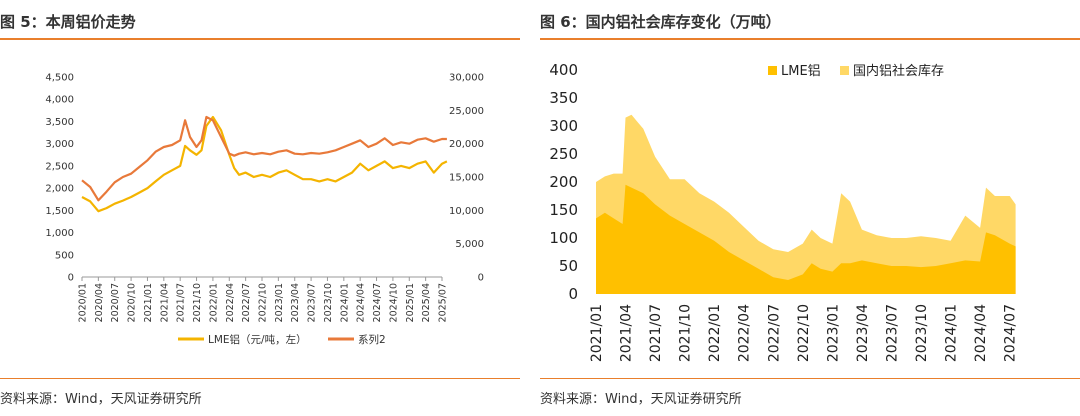 Image resolution: width=1080 pixels, height=416 pixels. I want to click on y-right-tick-label: 15,000, so click(466, 178).